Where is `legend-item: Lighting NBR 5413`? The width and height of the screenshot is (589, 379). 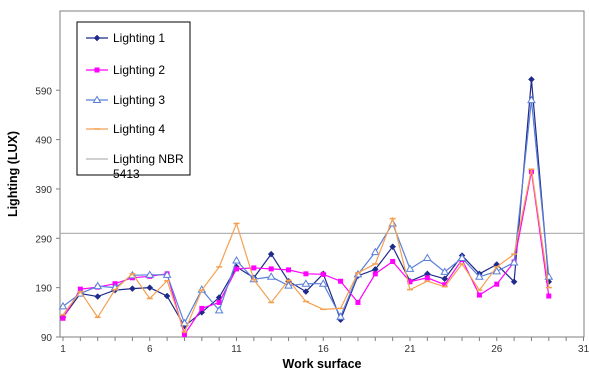
legend-item: Lighting NBR 5413 is located at coordinates (135, 166).